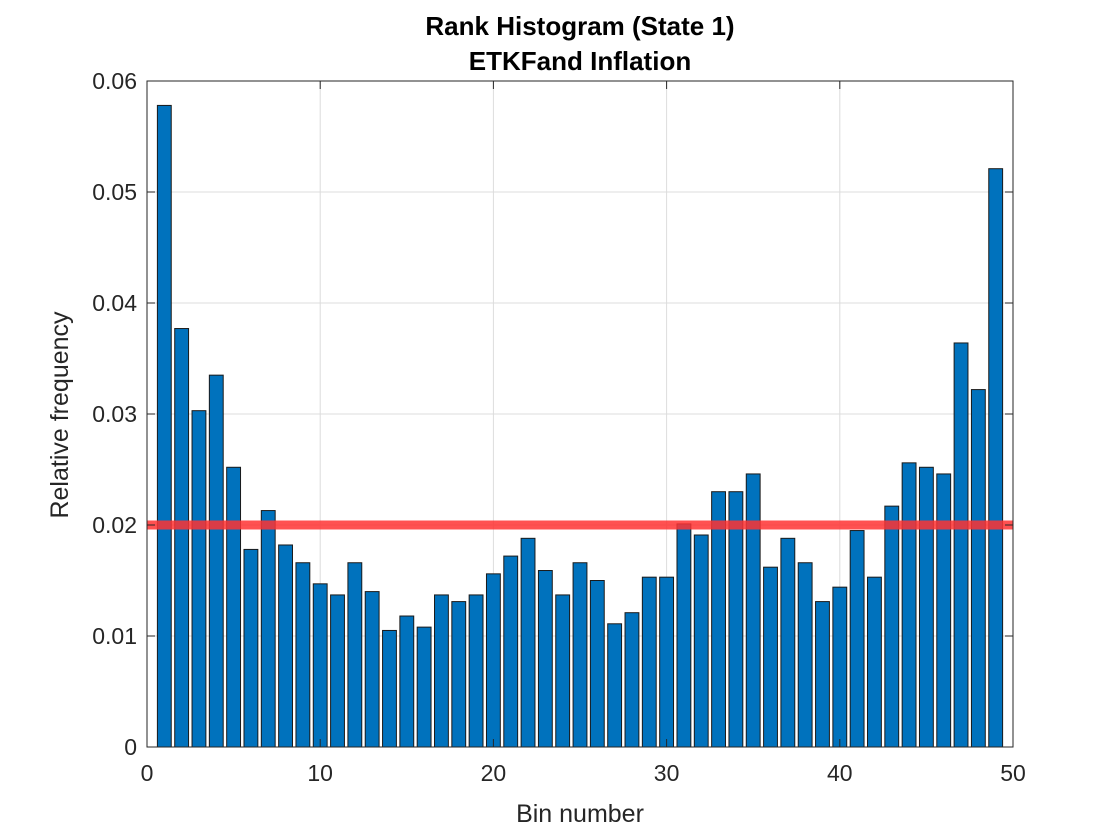  Describe the element at coordinates (114, 303) in the screenshot. I see `y-tick-label: 0.04` at that location.